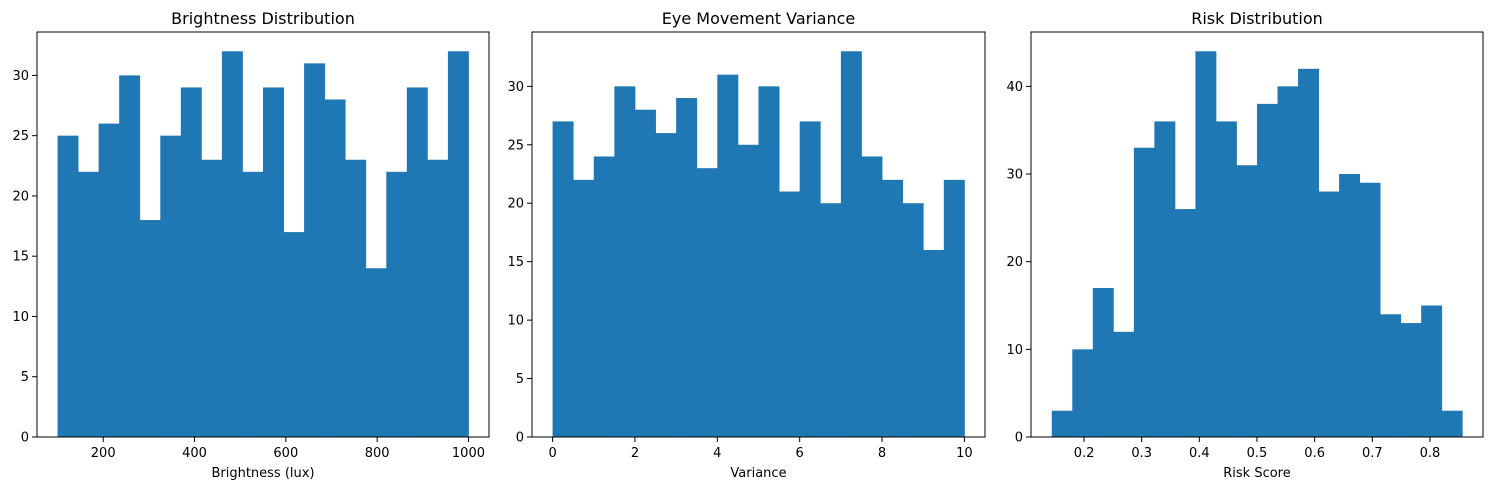 The height and width of the screenshot is (490, 1489). Describe the element at coordinates (1257, 453) in the screenshot. I see `x-tick-label: 0.5` at that location.